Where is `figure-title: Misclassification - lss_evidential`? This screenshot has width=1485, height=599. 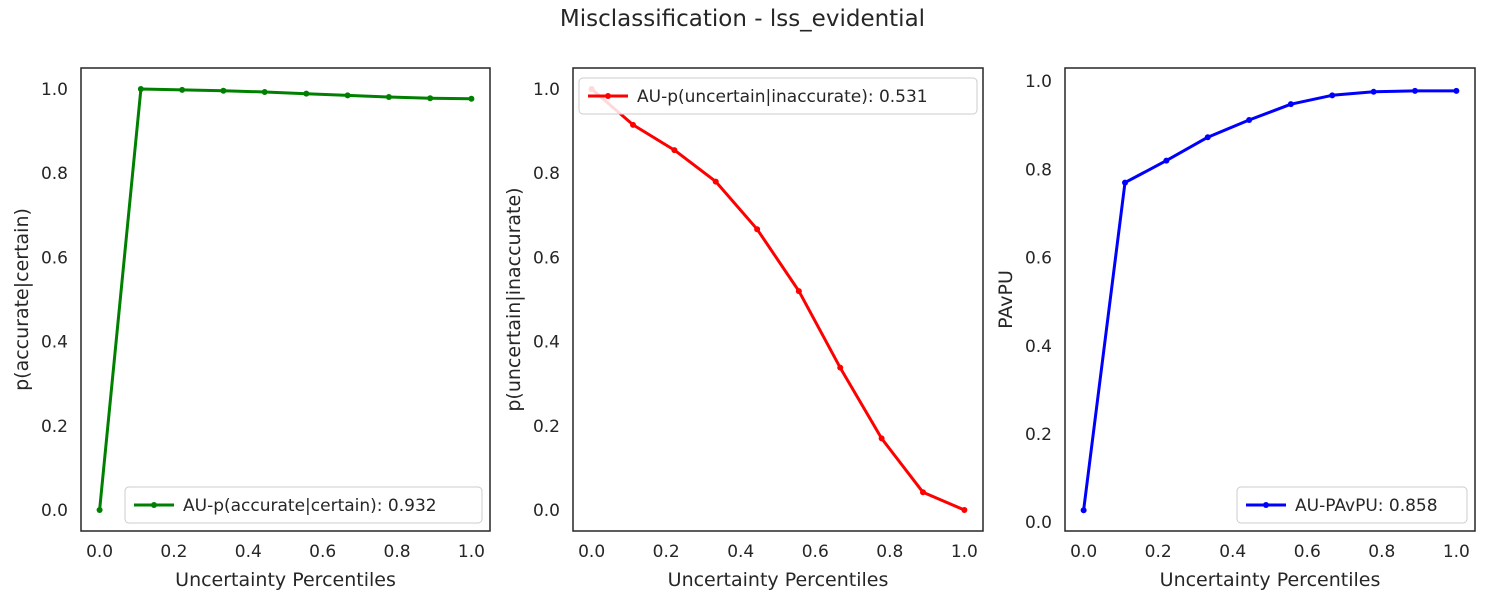
figure-title: Misclassification - lss_evidential is located at coordinates (742, 19).